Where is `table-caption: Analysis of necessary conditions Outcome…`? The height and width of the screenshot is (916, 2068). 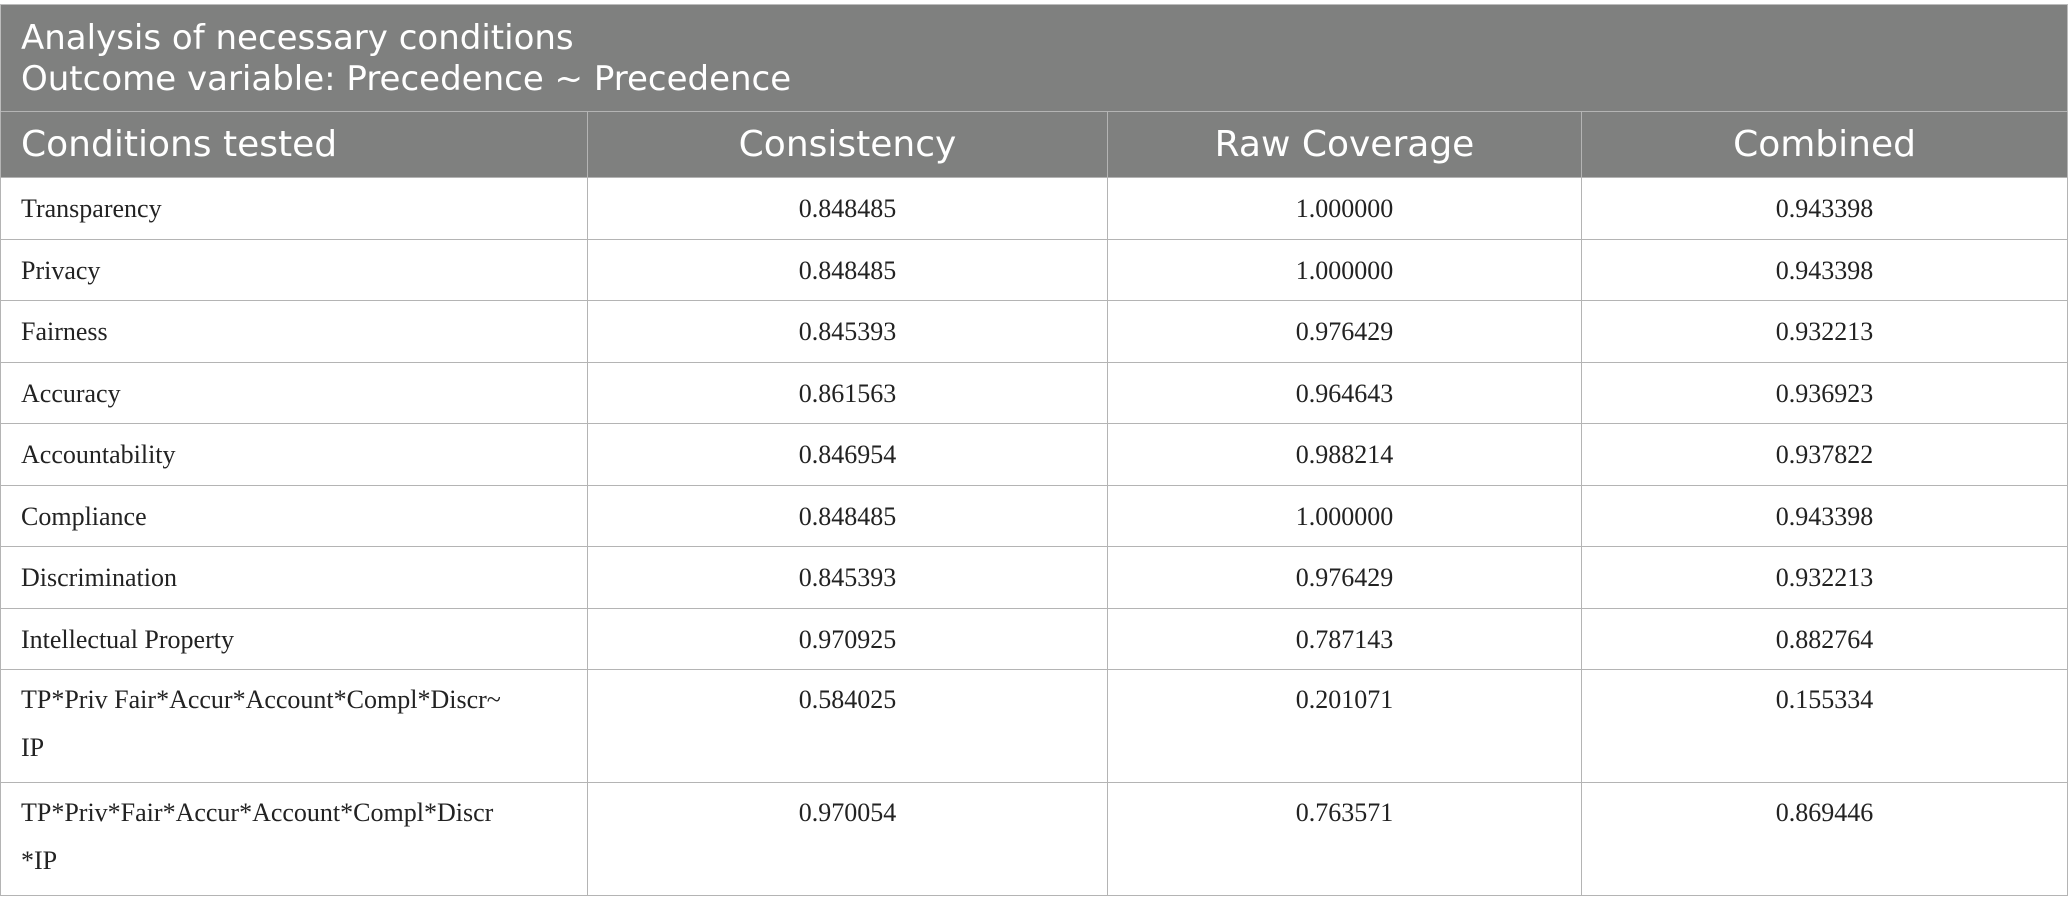 table-caption: Analysis of necessary conditions Outcome… is located at coordinates (1034, 58).